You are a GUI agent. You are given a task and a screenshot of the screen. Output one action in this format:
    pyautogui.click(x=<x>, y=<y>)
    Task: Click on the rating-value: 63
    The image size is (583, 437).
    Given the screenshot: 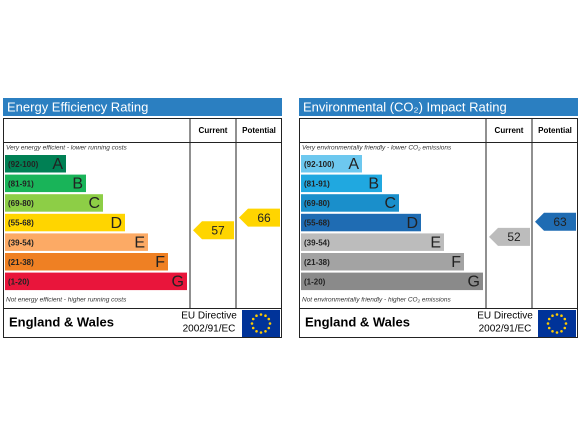 What is the action you would take?
    pyautogui.click(x=560, y=222)
    